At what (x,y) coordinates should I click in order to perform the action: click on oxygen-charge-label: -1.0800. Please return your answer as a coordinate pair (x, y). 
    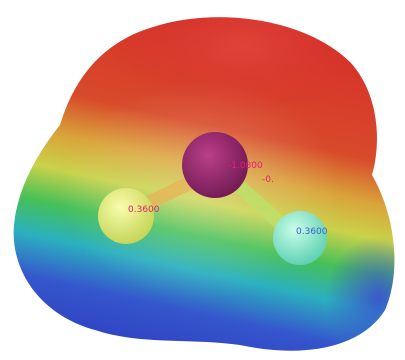
    Looking at the image, I should click on (245, 166).